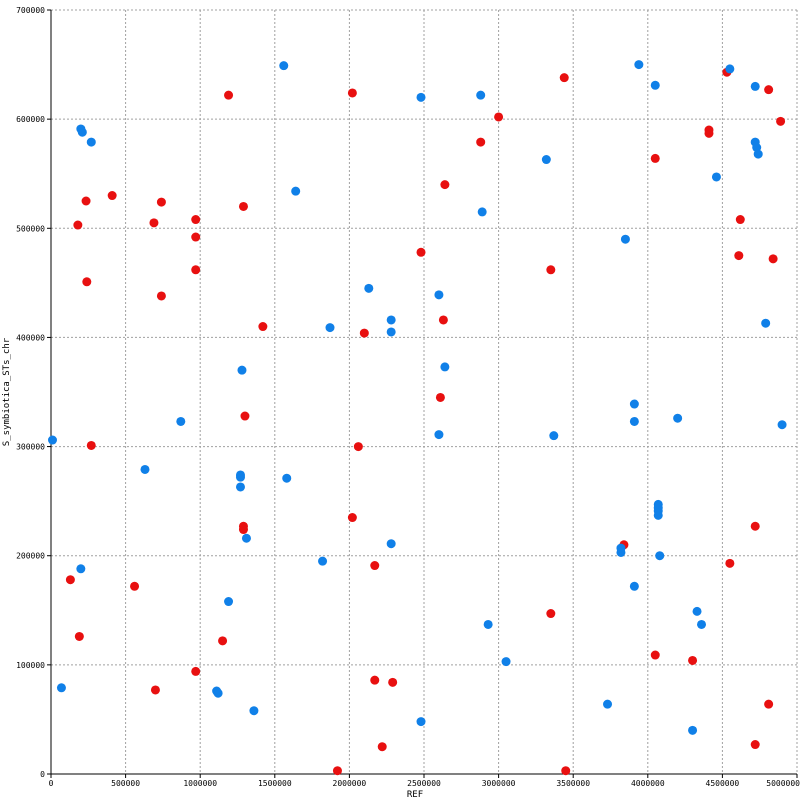 The width and height of the screenshot is (800, 800). What do you see at coordinates (783, 783) in the screenshot?
I see `x-tick-label: 5000000` at bounding box center [783, 783].